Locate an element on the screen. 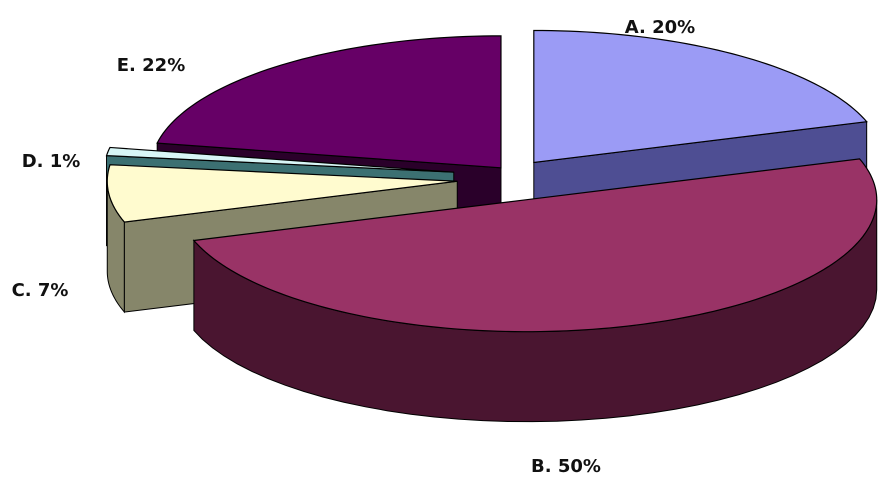 Image resolution: width=885 pixels, height=481 pixels. label-slice-a: A. 20% is located at coordinates (660, 27).